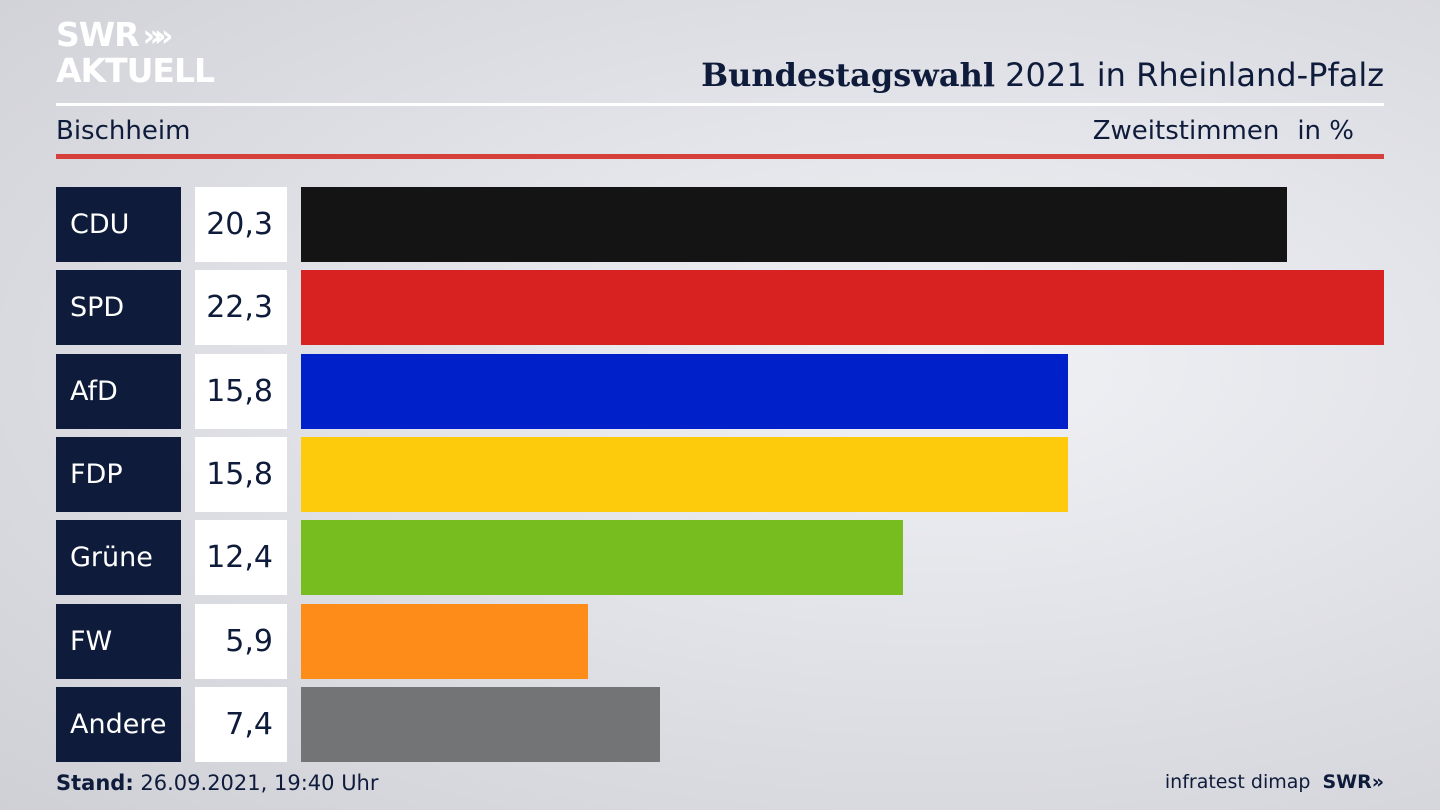  I want to click on timestamp: Stand: 26.09.2021, 19:40 Uhr, so click(217, 783).